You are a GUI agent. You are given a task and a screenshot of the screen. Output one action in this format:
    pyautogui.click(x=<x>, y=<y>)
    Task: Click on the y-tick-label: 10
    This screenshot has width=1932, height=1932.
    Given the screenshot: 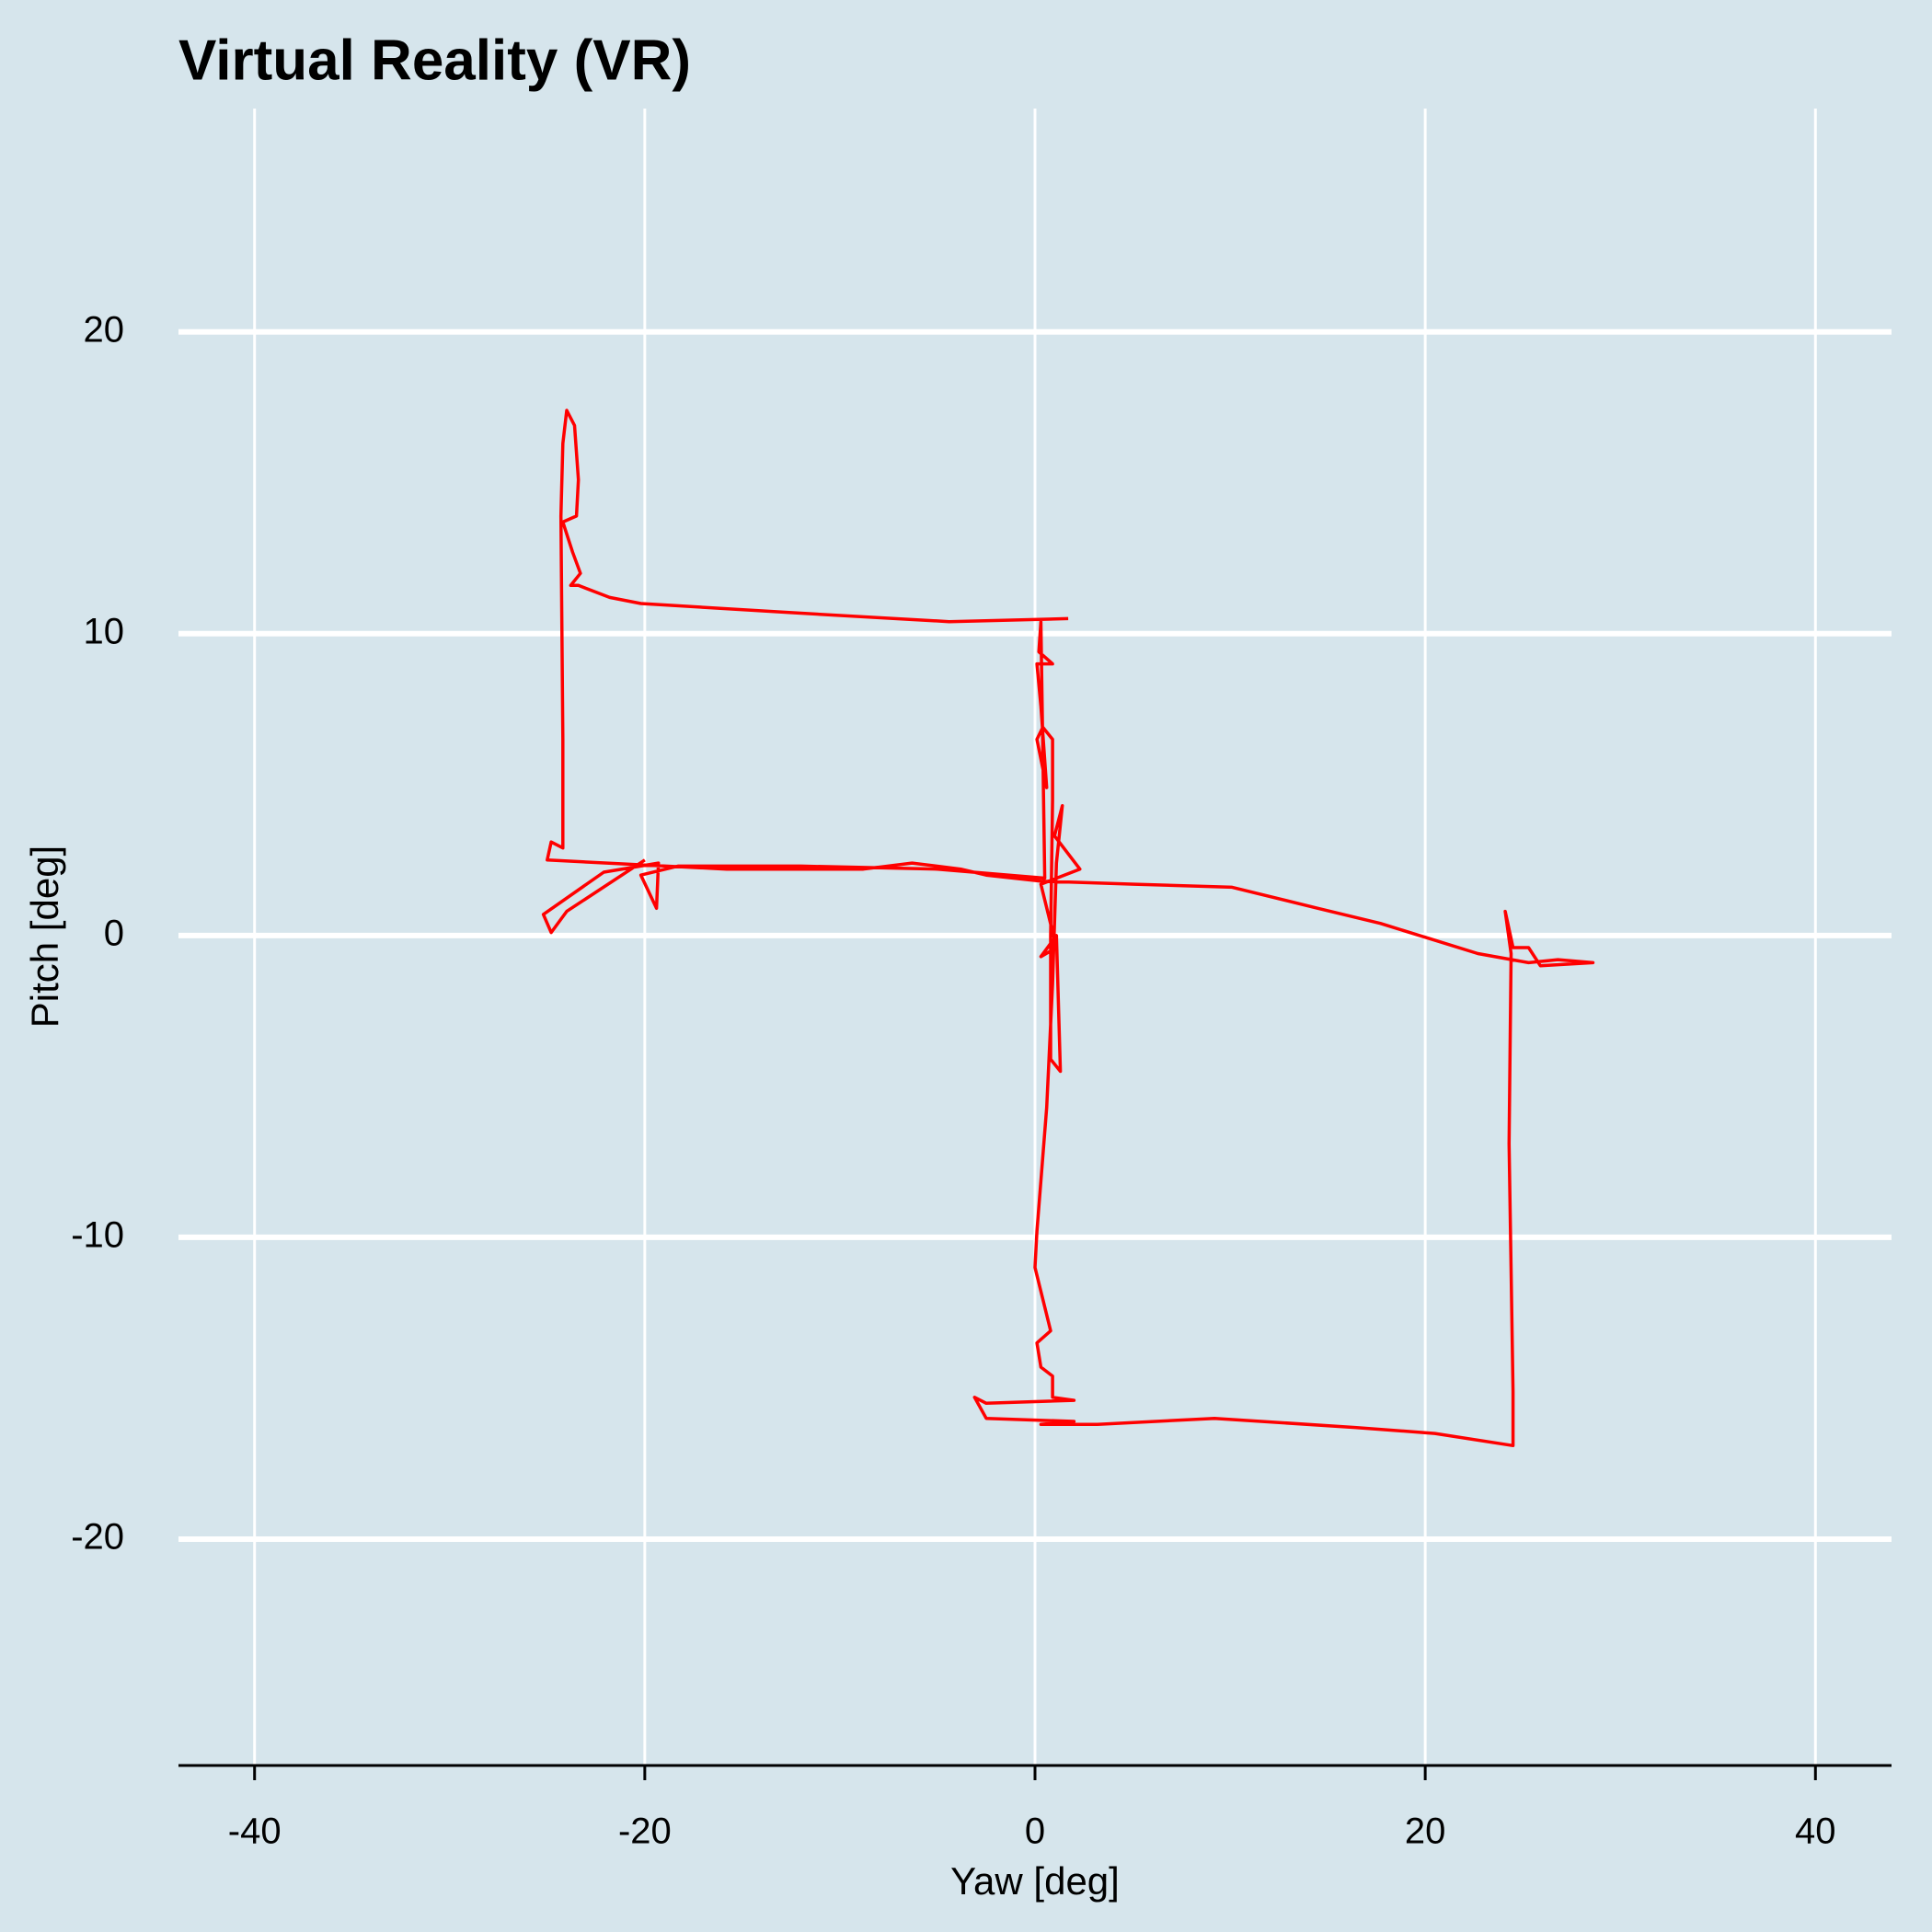 What is the action you would take?
    pyautogui.click(x=104, y=631)
    